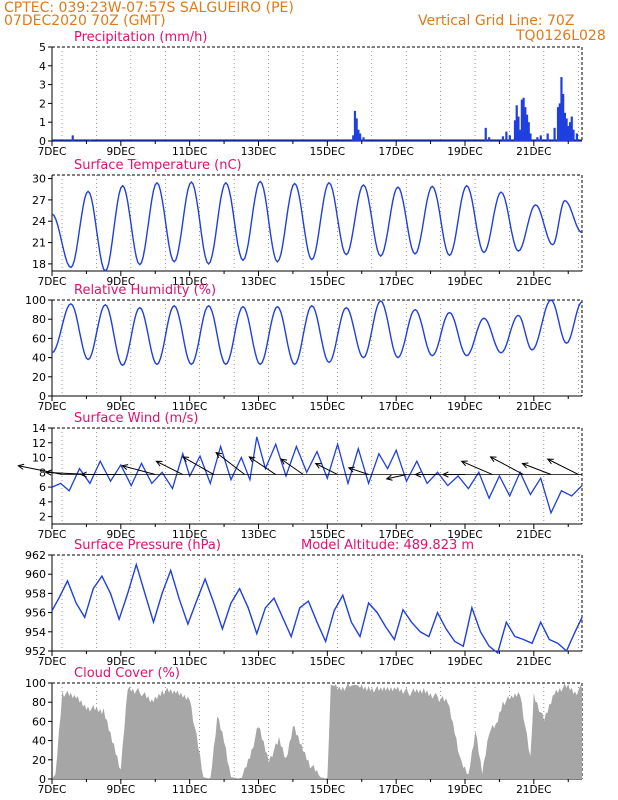 This screenshot has height=800, width=618. Describe the element at coordinates (35, 651) in the screenshot. I see `panel5-ytick-label-0: 952` at that location.